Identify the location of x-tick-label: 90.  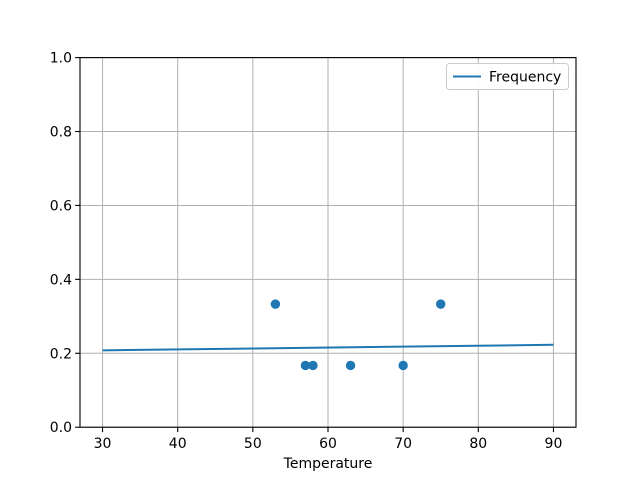
(554, 444).